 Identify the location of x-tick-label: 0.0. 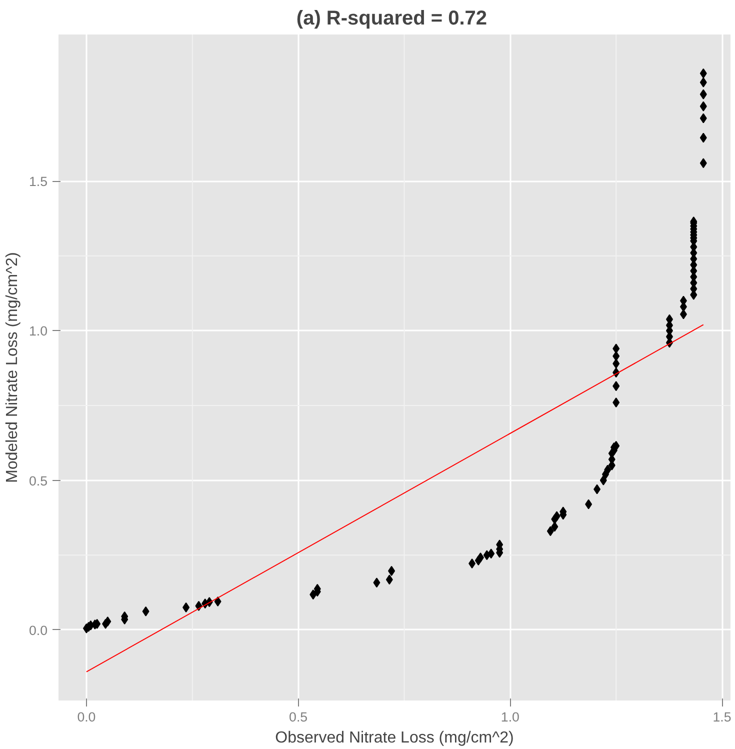
(86, 717).